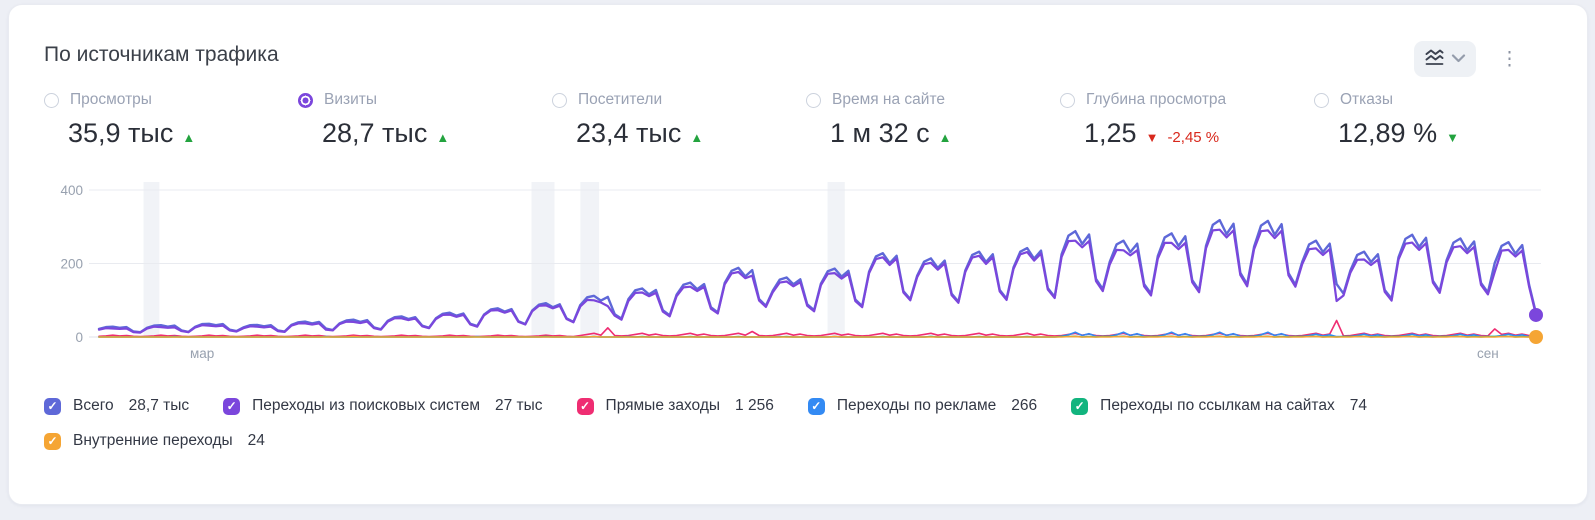 Image resolution: width=1595 pixels, height=520 pixels. I want to click on metric-visits: Визиты 28,7 тыс ▲, so click(425, 120).